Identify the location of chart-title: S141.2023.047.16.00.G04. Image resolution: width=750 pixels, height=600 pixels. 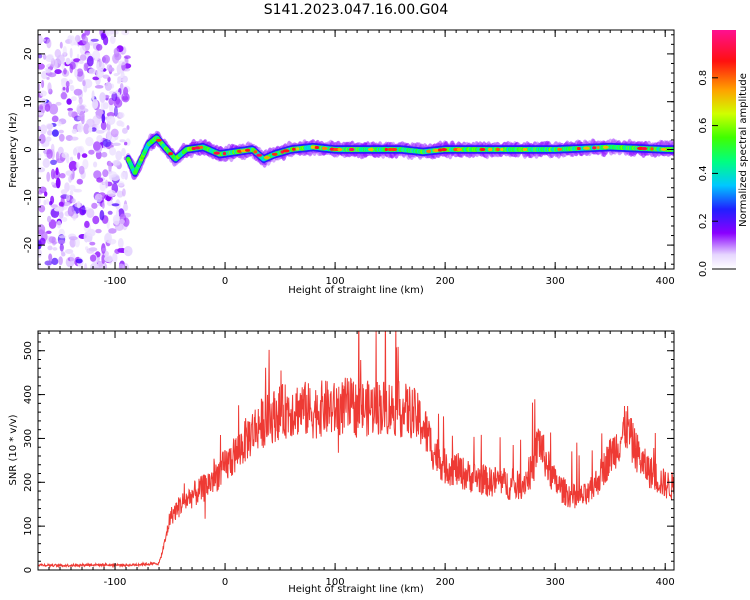
(356, 10).